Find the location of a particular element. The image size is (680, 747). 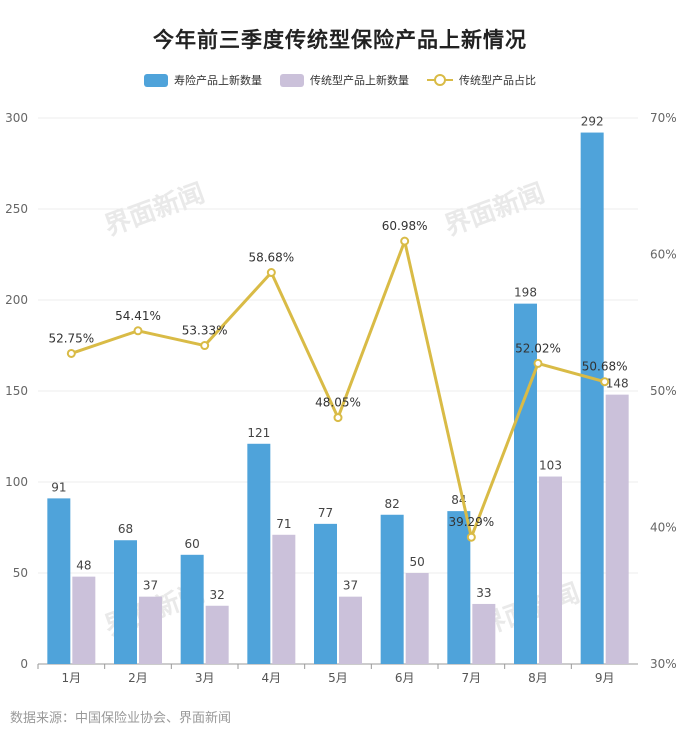

bar-life-label: 77 is located at coordinates (325, 513).